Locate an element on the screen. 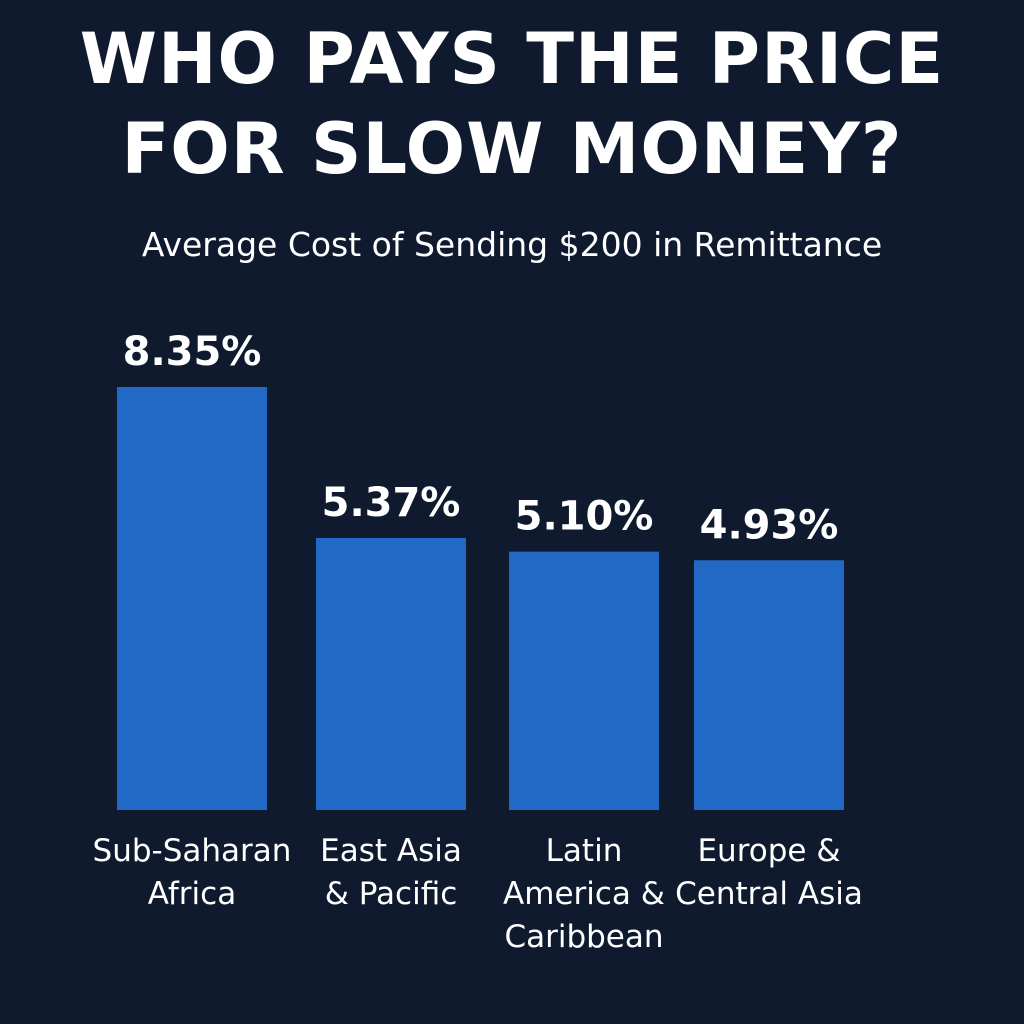 This screenshot has height=1024, width=1024. bar-value-label: 5.37% is located at coordinates (391, 503).